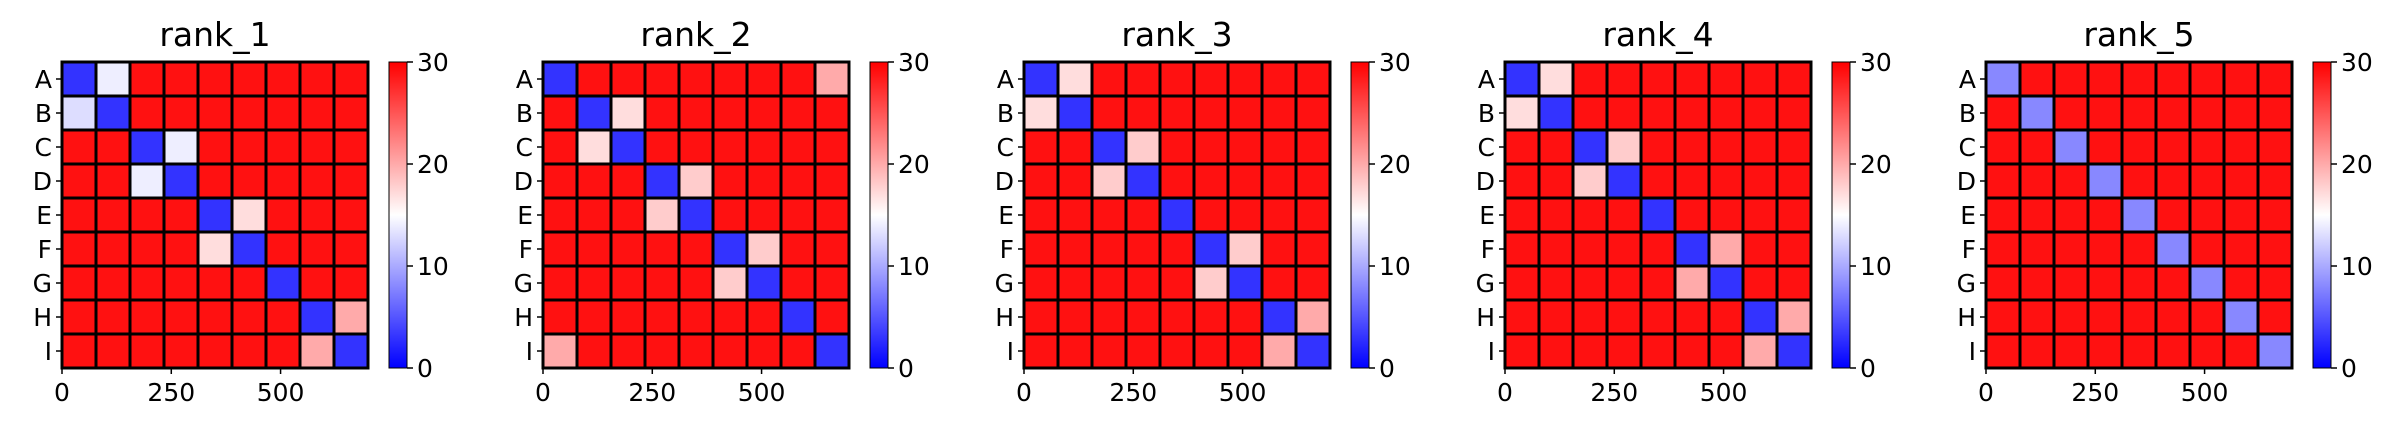 This screenshot has height=438, width=2403. Describe the element at coordinates (1614, 392) in the screenshot. I see `x-tick-label: 250` at that location.